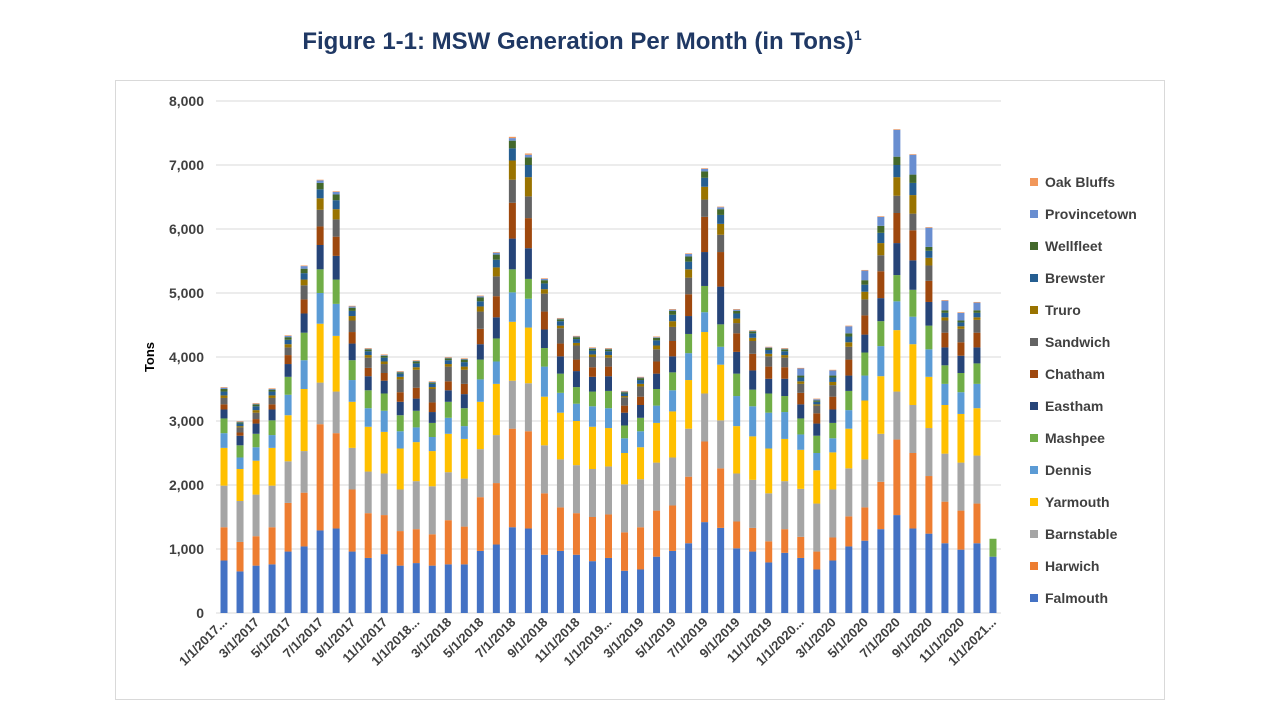 Image resolution: width=1280 pixels, height=720 pixels. I want to click on legend-item-oak-bluffs: Oak Bluffs, so click(1072, 182).